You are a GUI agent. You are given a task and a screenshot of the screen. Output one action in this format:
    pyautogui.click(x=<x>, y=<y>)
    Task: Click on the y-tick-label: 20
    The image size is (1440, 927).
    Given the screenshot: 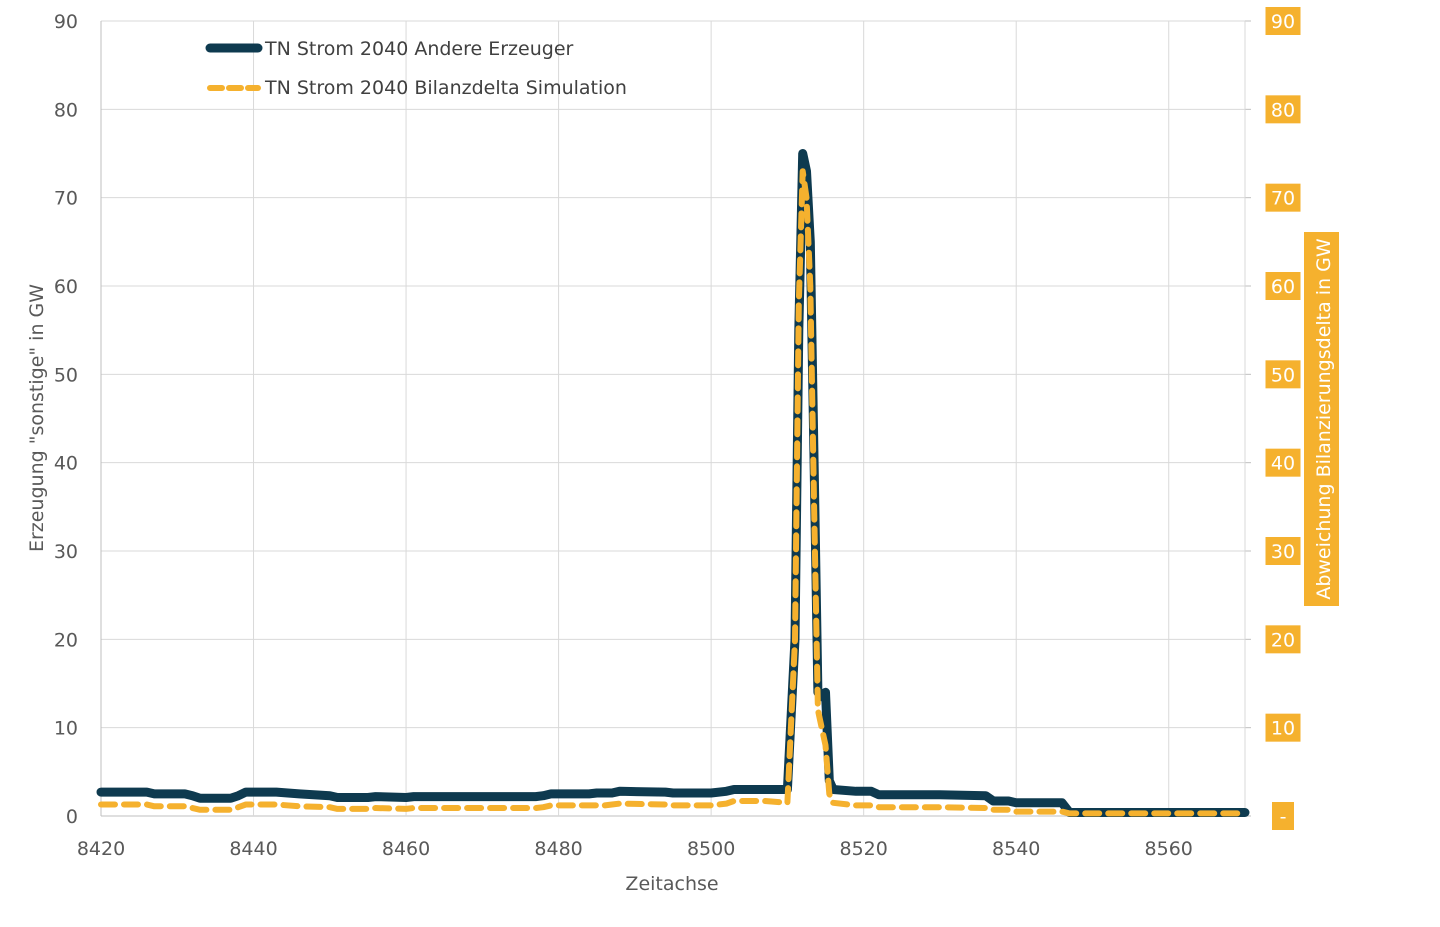 What is the action you would take?
    pyautogui.click(x=66, y=640)
    